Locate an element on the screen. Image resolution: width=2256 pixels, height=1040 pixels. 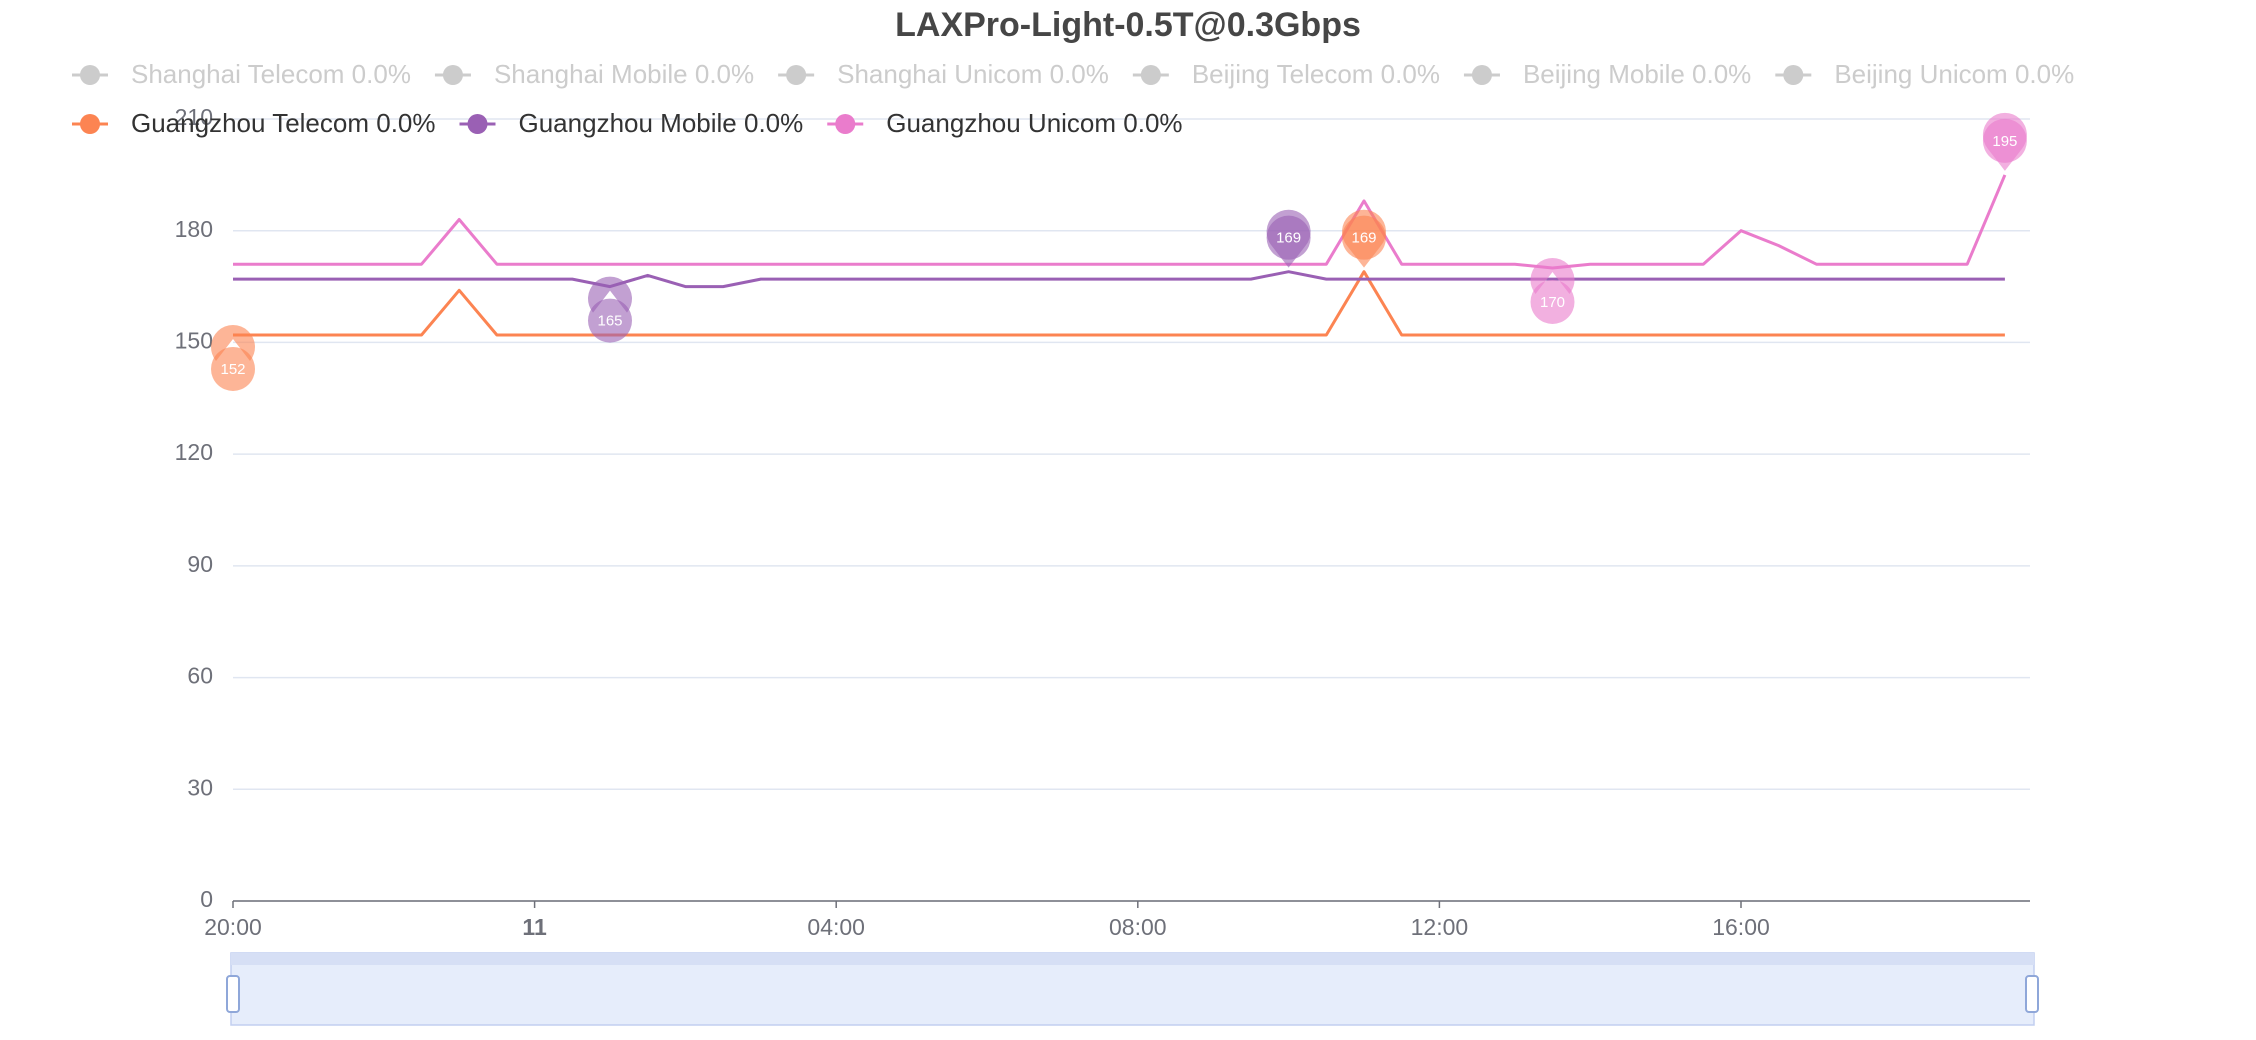
legend-item: Shanghai Mobile 0.0% is located at coordinates (594, 74).